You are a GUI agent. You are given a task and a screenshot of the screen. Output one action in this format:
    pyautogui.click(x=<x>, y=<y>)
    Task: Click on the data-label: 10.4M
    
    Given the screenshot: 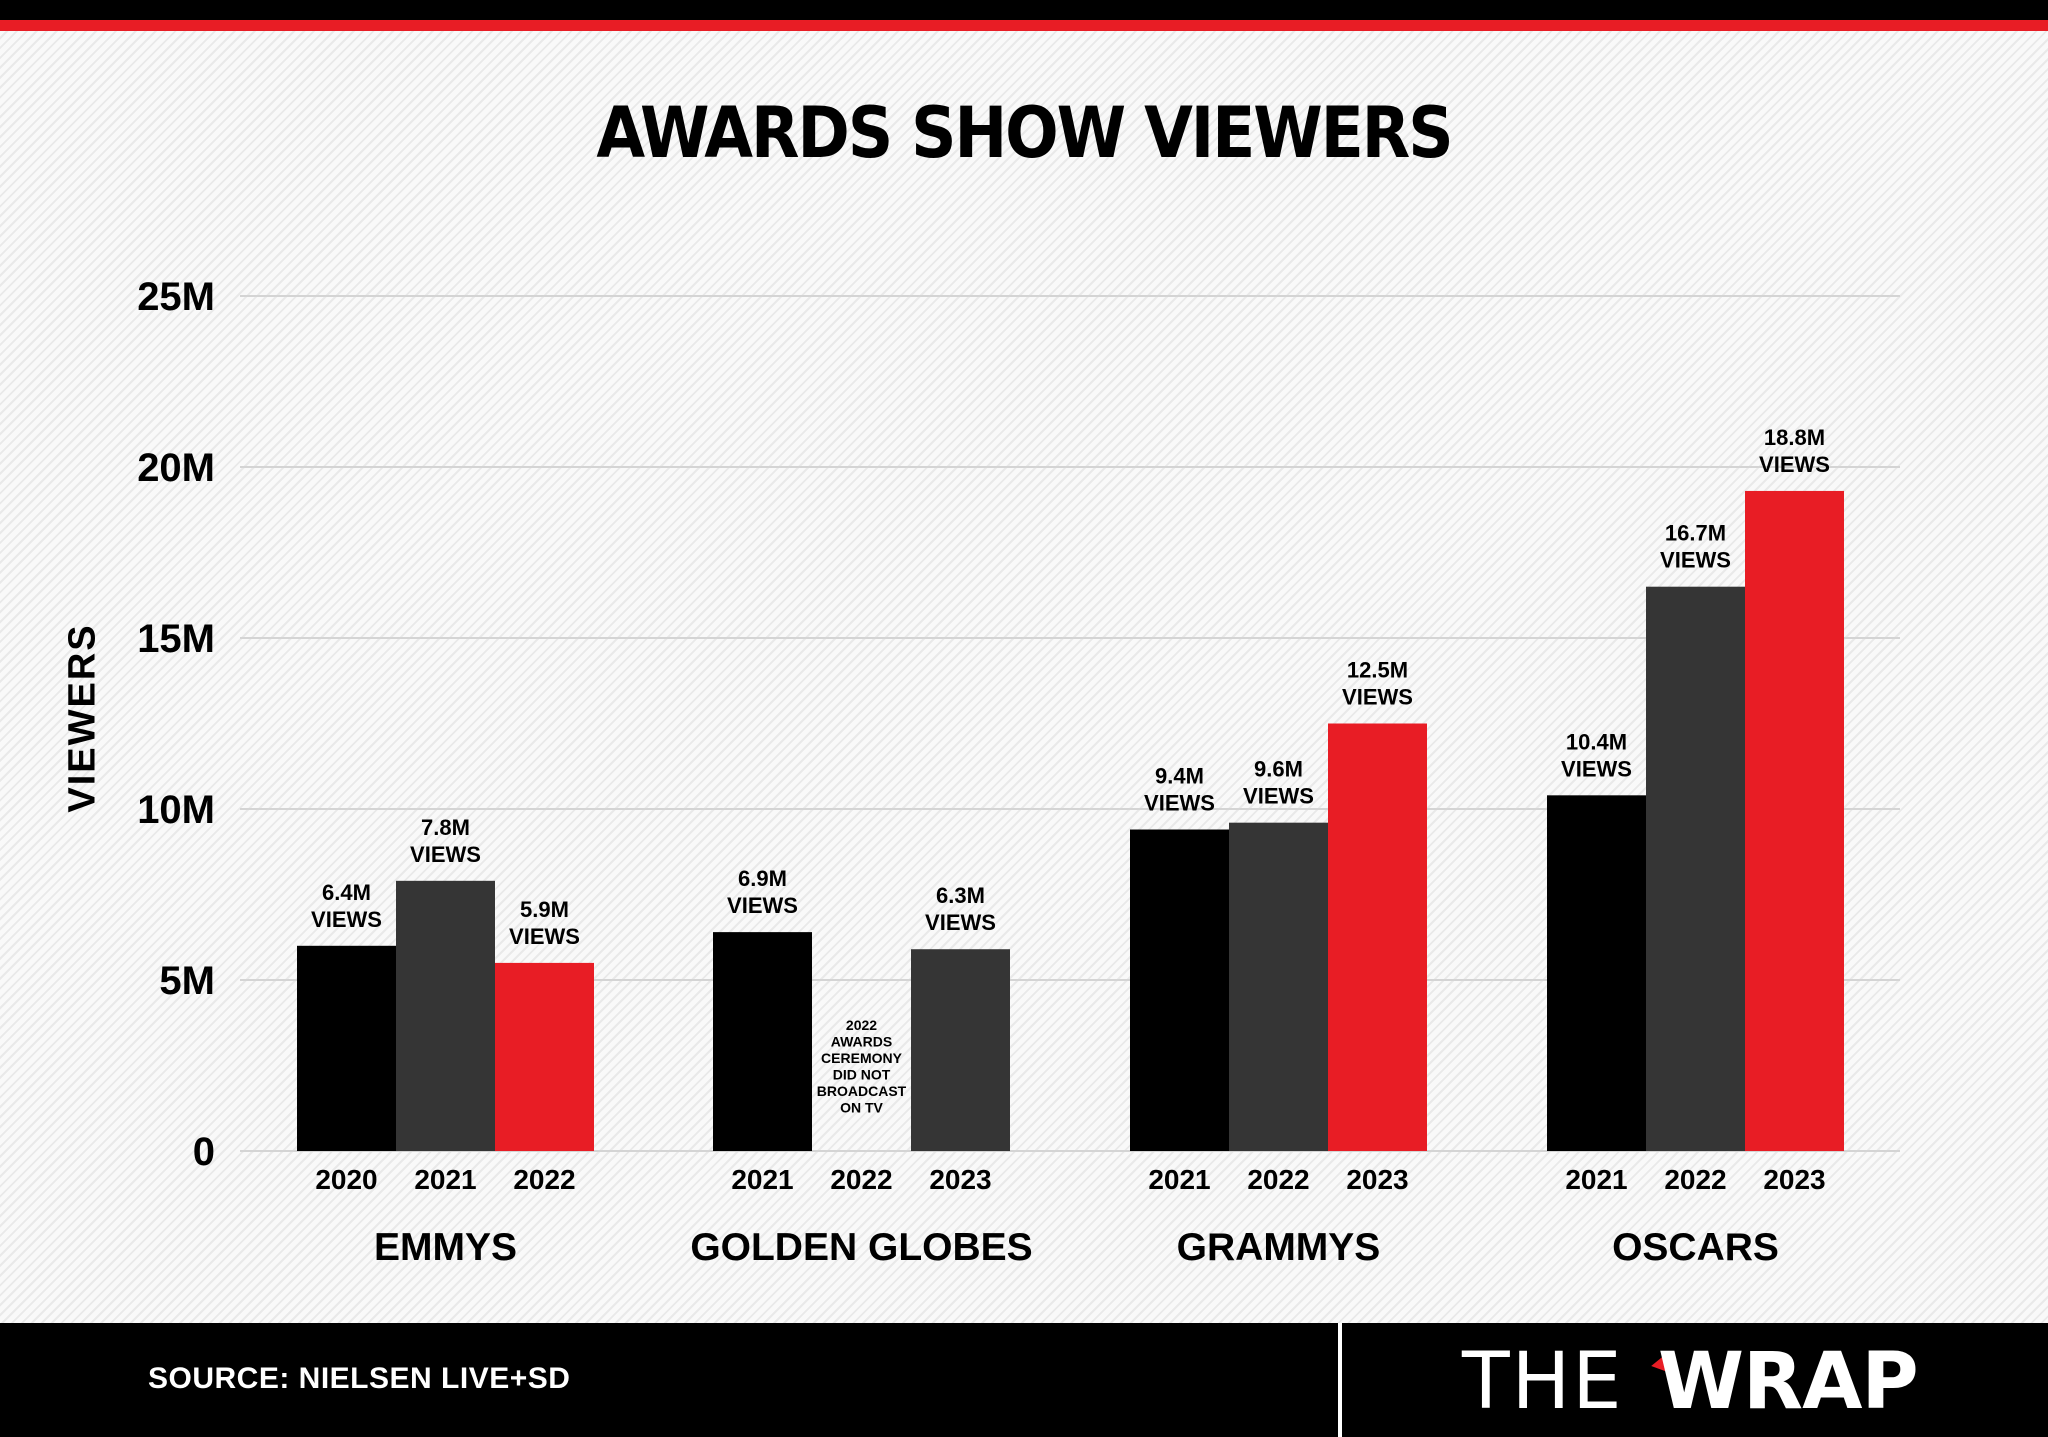 What is the action you would take?
    pyautogui.click(x=1596, y=741)
    